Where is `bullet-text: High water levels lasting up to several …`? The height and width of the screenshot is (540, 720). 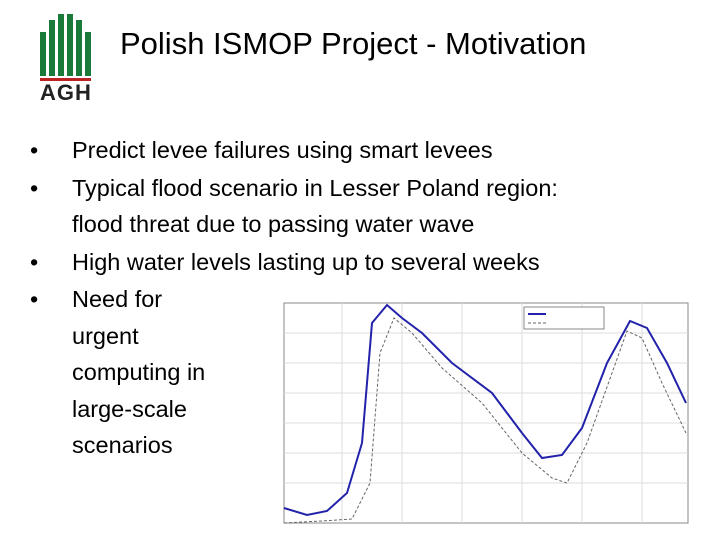
bullet-text: High water levels lasting up to several … is located at coordinates (306, 261).